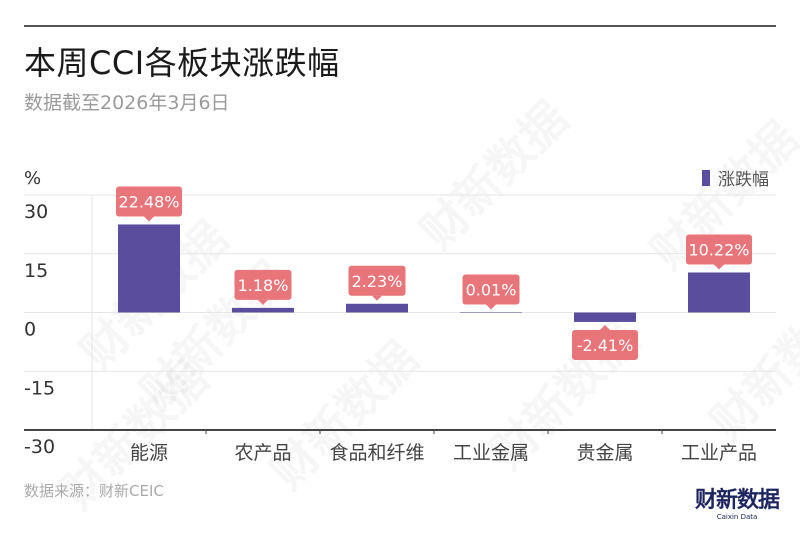 The height and width of the screenshot is (537, 800). I want to click on value-label: 2.23%, so click(377, 281).